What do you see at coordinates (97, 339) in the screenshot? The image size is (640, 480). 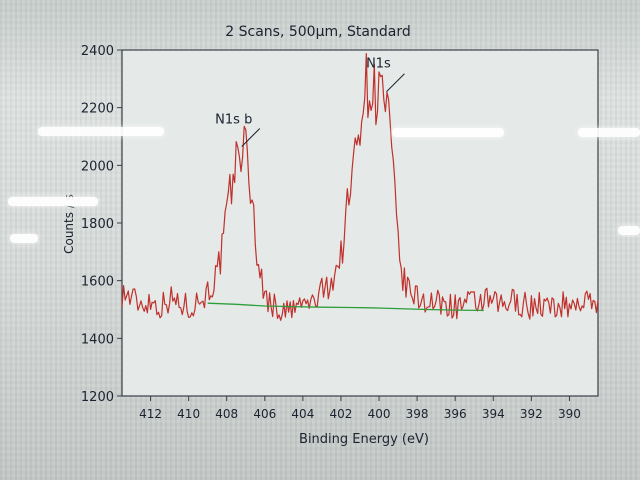 I see `y-tick-label: 1400` at bounding box center [97, 339].